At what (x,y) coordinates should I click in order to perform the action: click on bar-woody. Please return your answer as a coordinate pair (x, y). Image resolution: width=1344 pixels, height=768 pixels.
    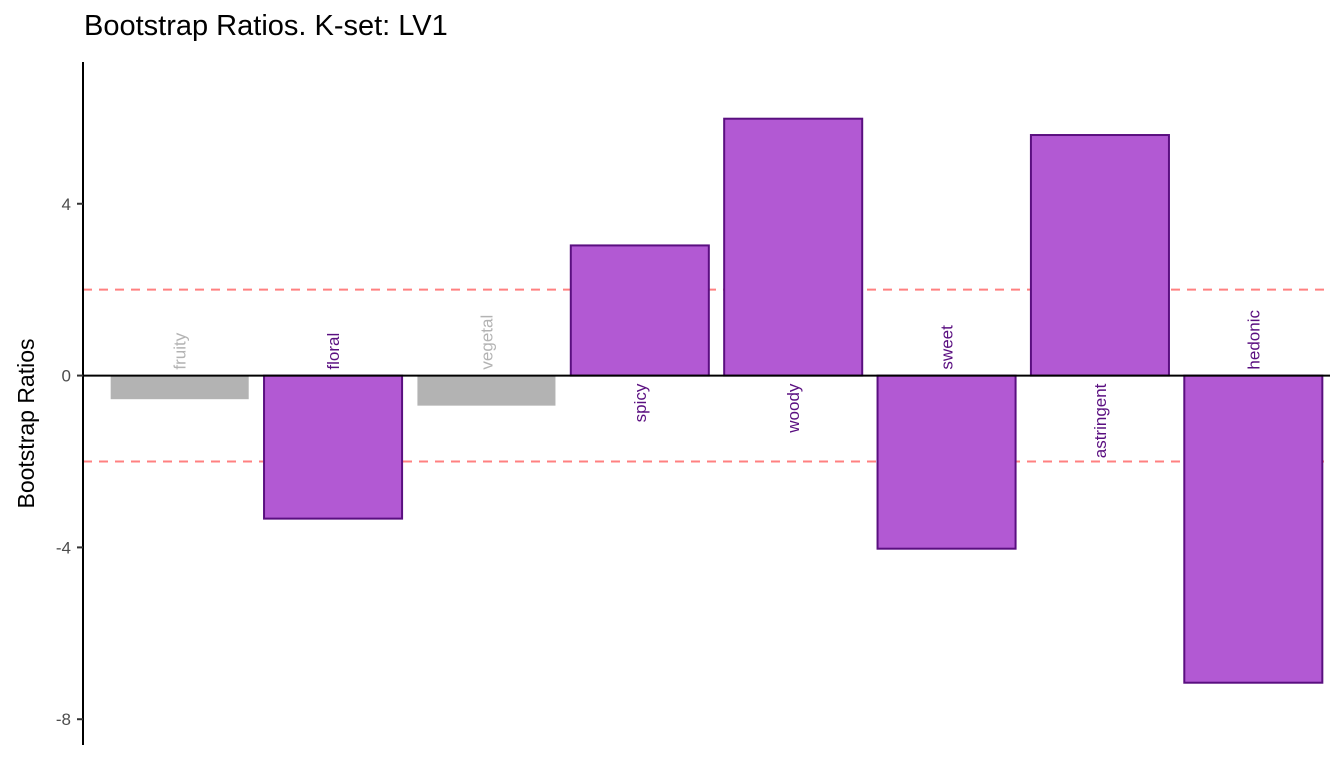
    Looking at the image, I should click on (793, 247).